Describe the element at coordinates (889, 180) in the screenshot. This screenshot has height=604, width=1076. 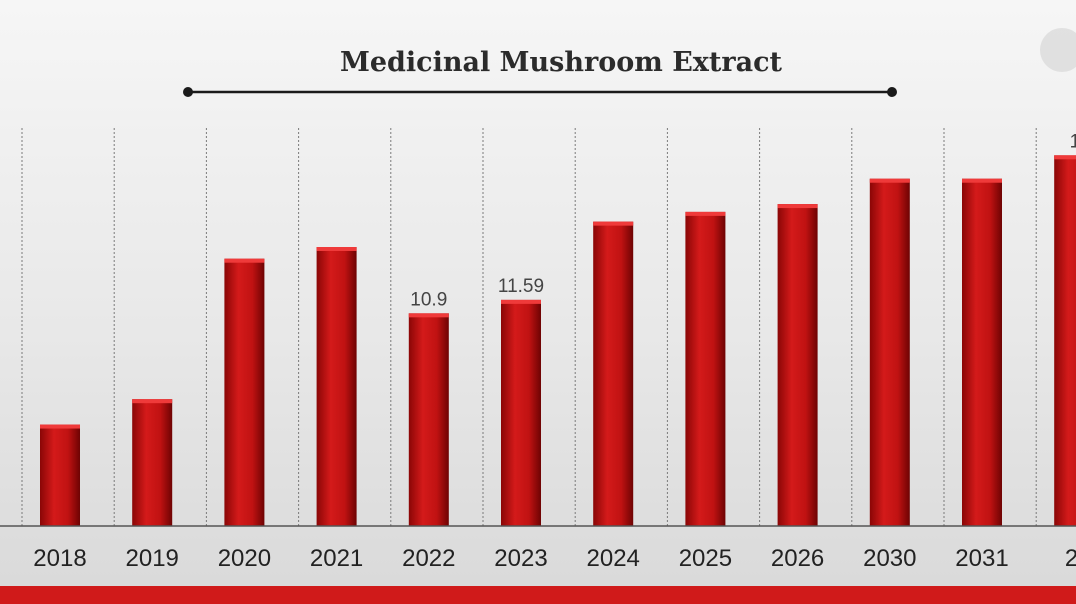
I see `bar-top-2030` at that location.